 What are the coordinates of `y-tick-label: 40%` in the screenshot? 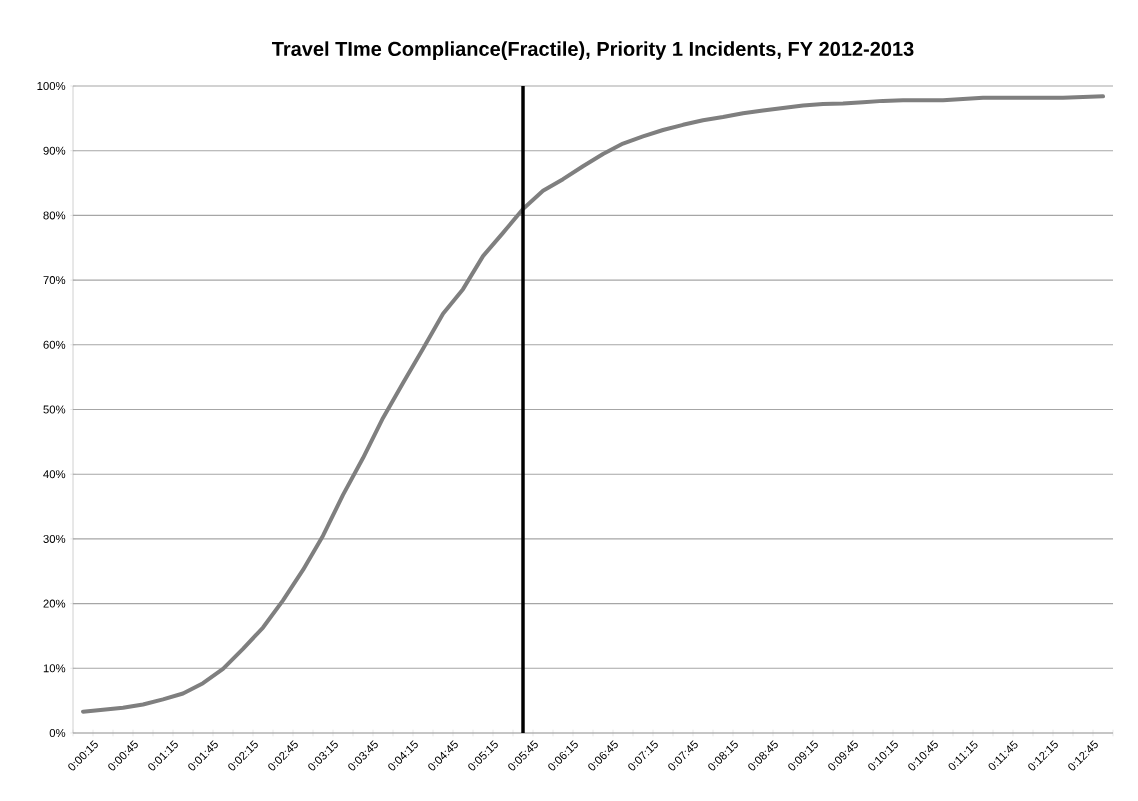 It's located at (54, 474).